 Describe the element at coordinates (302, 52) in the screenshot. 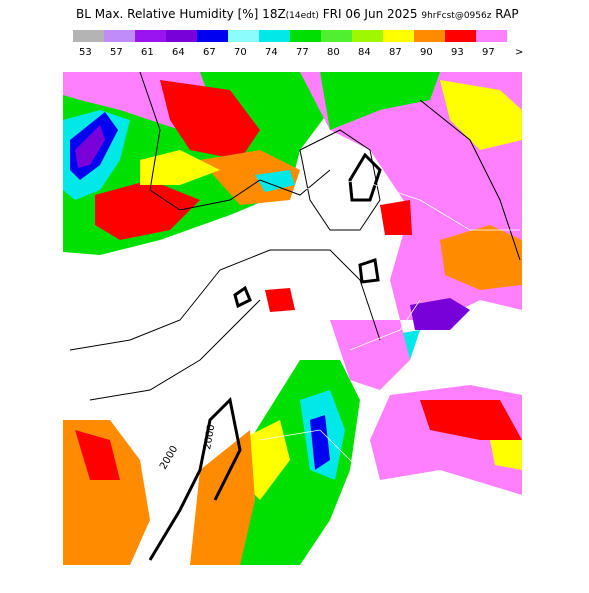

I see `scale-label: 77` at that location.